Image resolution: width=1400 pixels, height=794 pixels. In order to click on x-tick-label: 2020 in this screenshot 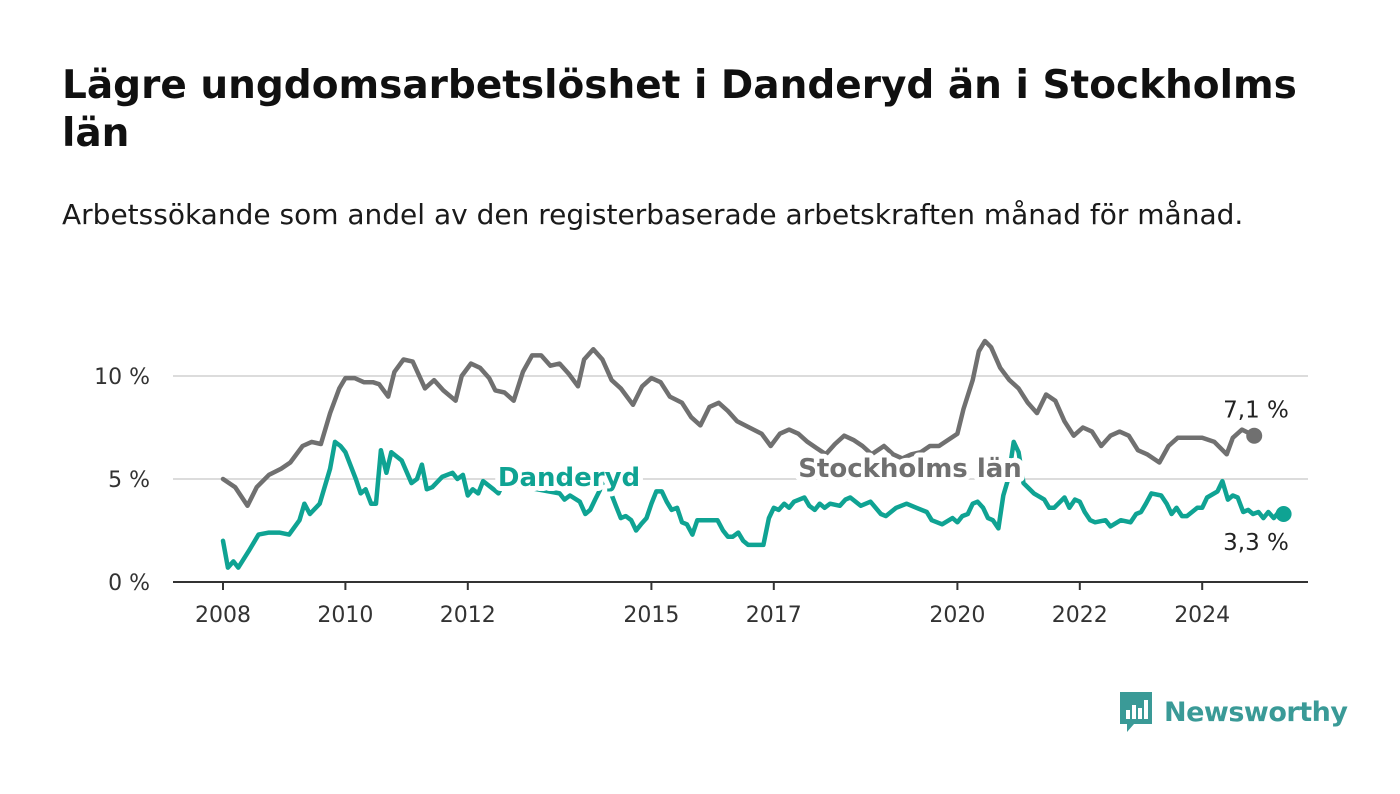, I will do `click(957, 615)`.